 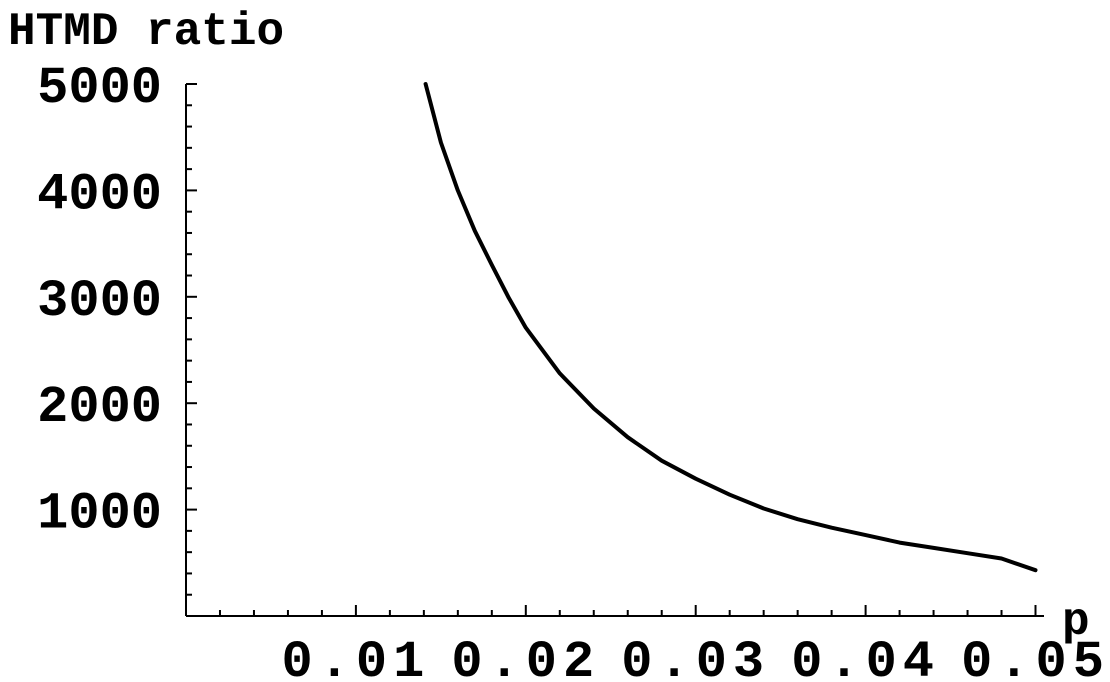 I want to click on y-major-ticks, so click(x=191, y=297).